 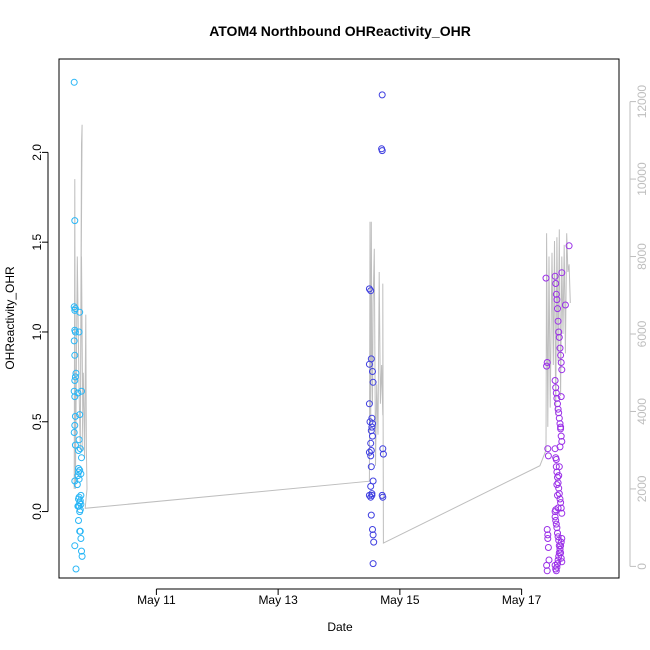 What do you see at coordinates (37, 331) in the screenshot?
I see `y-tick-label: 1.0` at bounding box center [37, 331].